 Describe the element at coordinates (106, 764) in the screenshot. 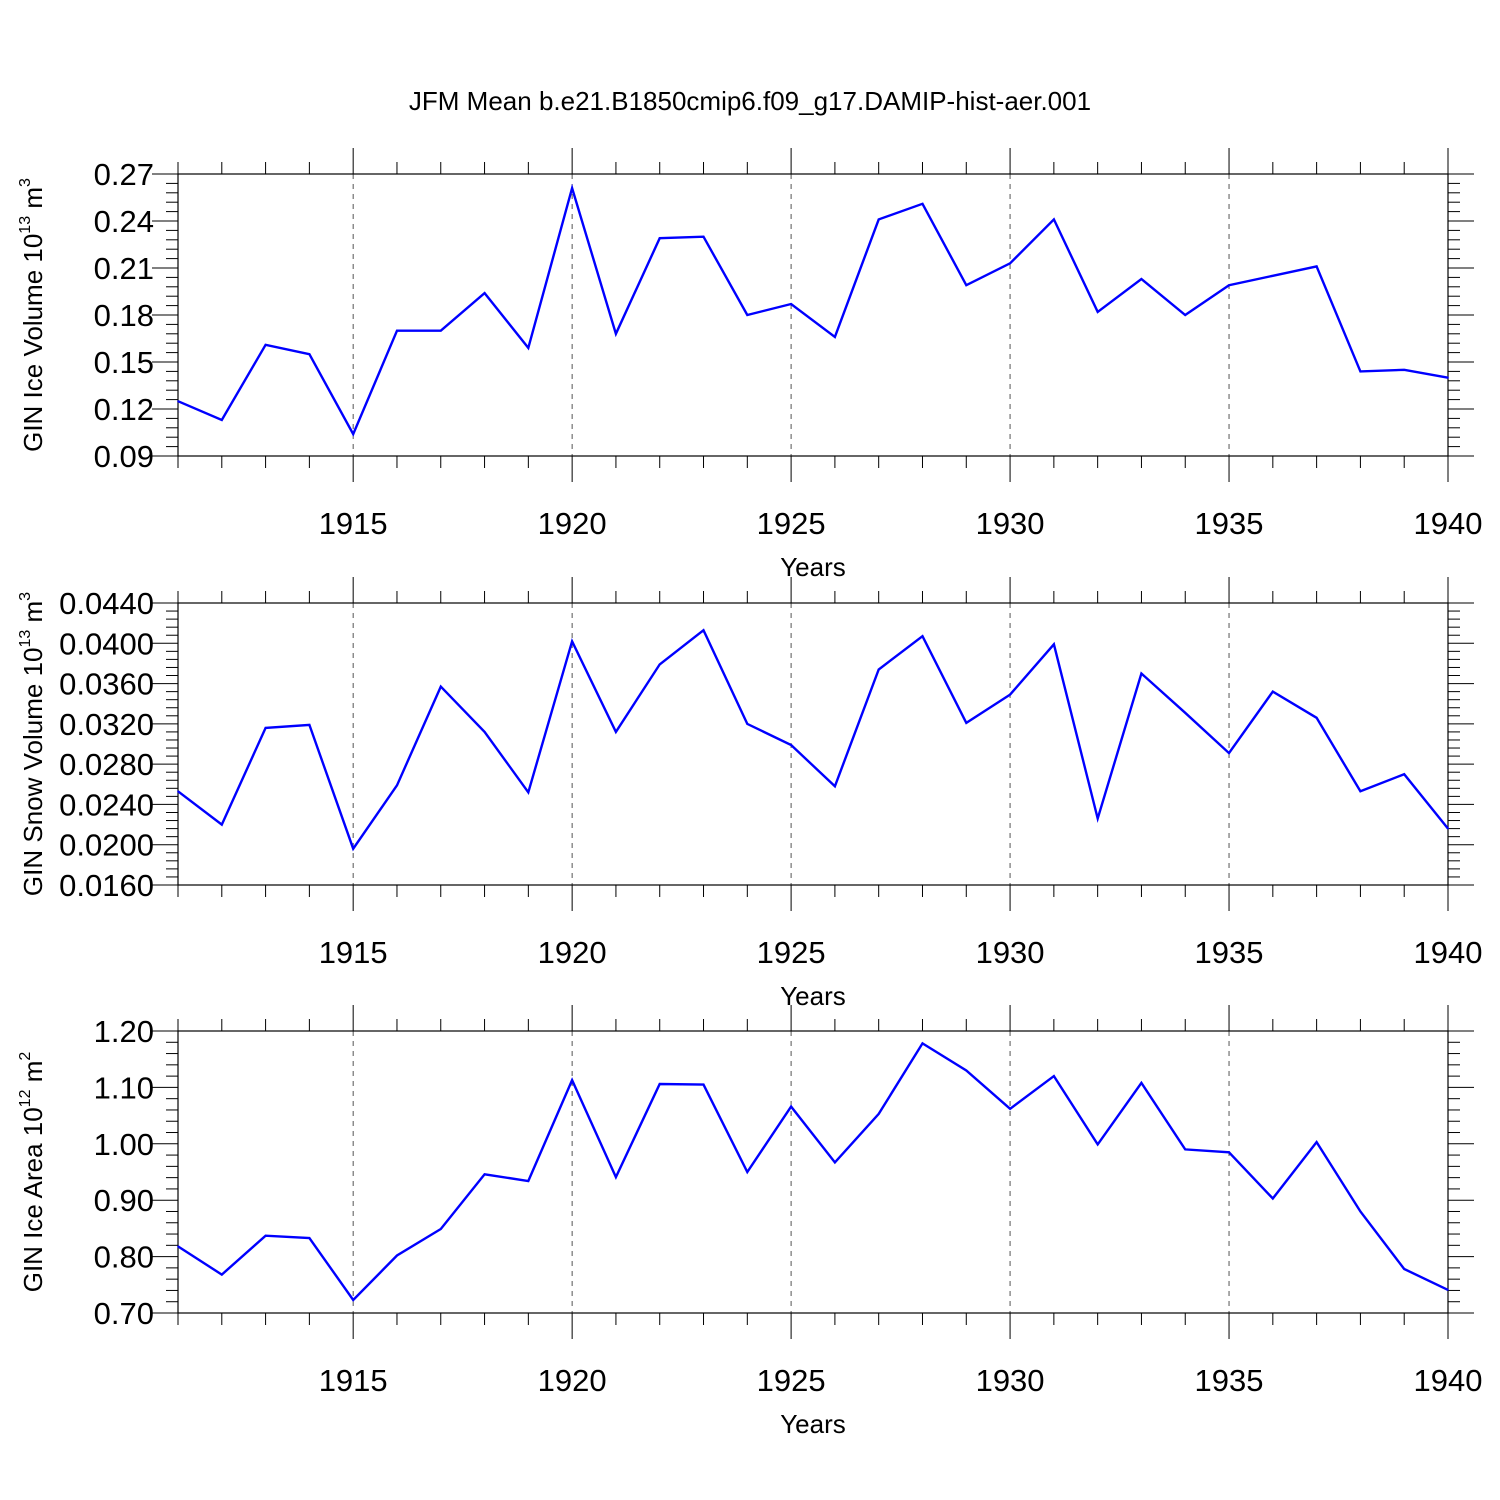

I see `y-tick-label: 0.0280` at that location.